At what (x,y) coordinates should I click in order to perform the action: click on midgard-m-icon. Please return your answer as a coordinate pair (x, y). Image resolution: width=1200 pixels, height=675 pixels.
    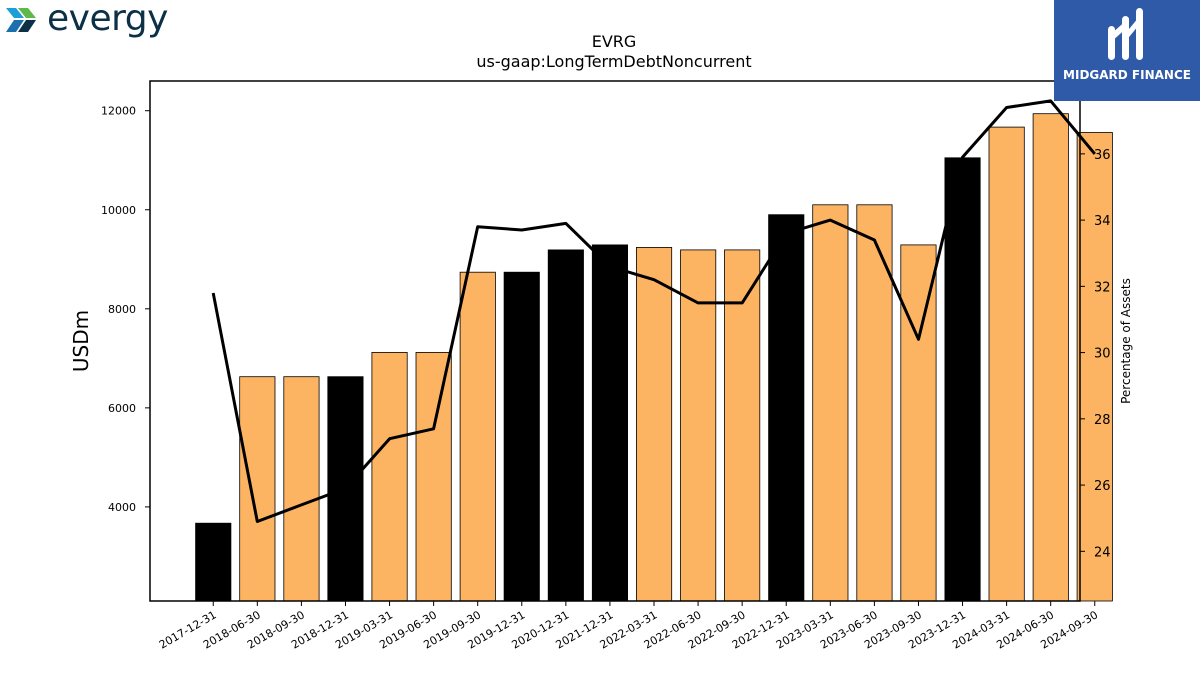
    Looking at the image, I should click on (1125, 34).